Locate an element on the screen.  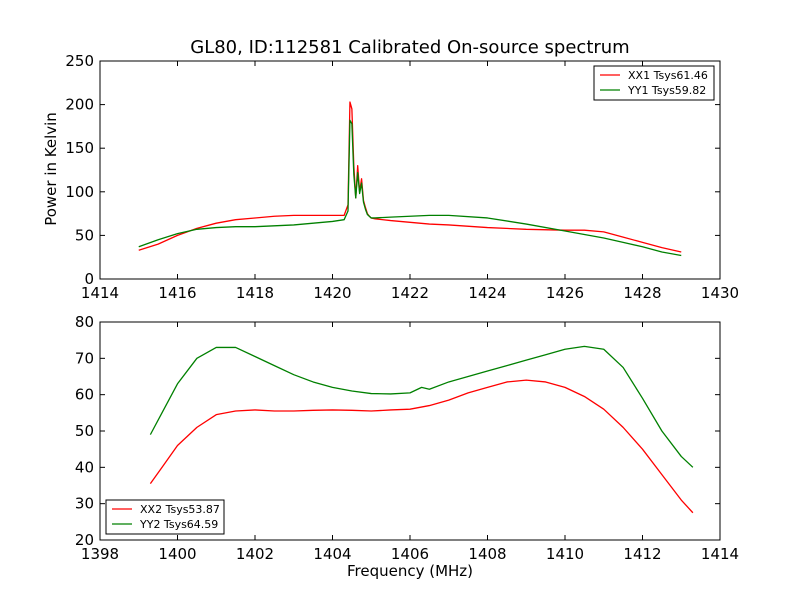
x-axis-label: Frequency (MHz) is located at coordinates (410, 571).